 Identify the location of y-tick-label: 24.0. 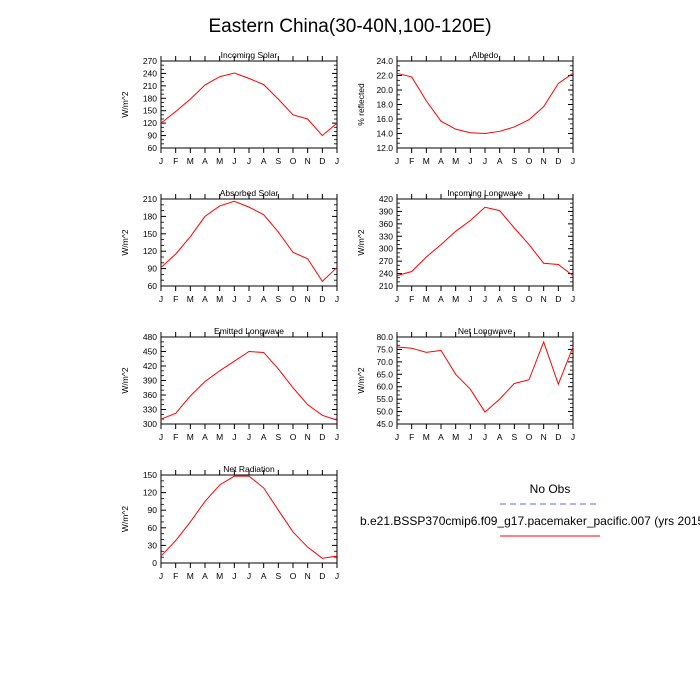
(384, 61).